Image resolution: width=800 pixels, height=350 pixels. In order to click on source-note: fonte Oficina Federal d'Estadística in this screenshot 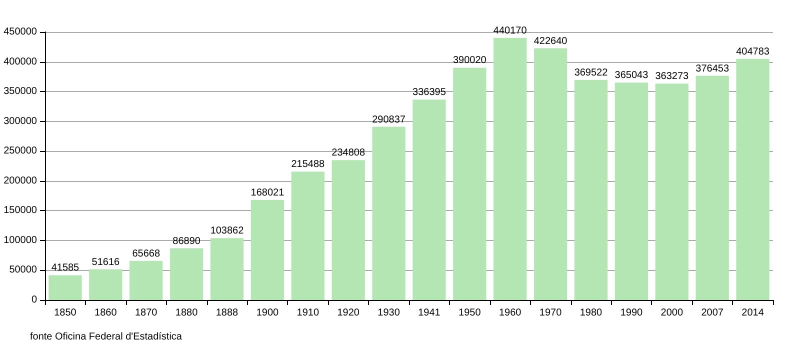, I will do `click(106, 337)`.